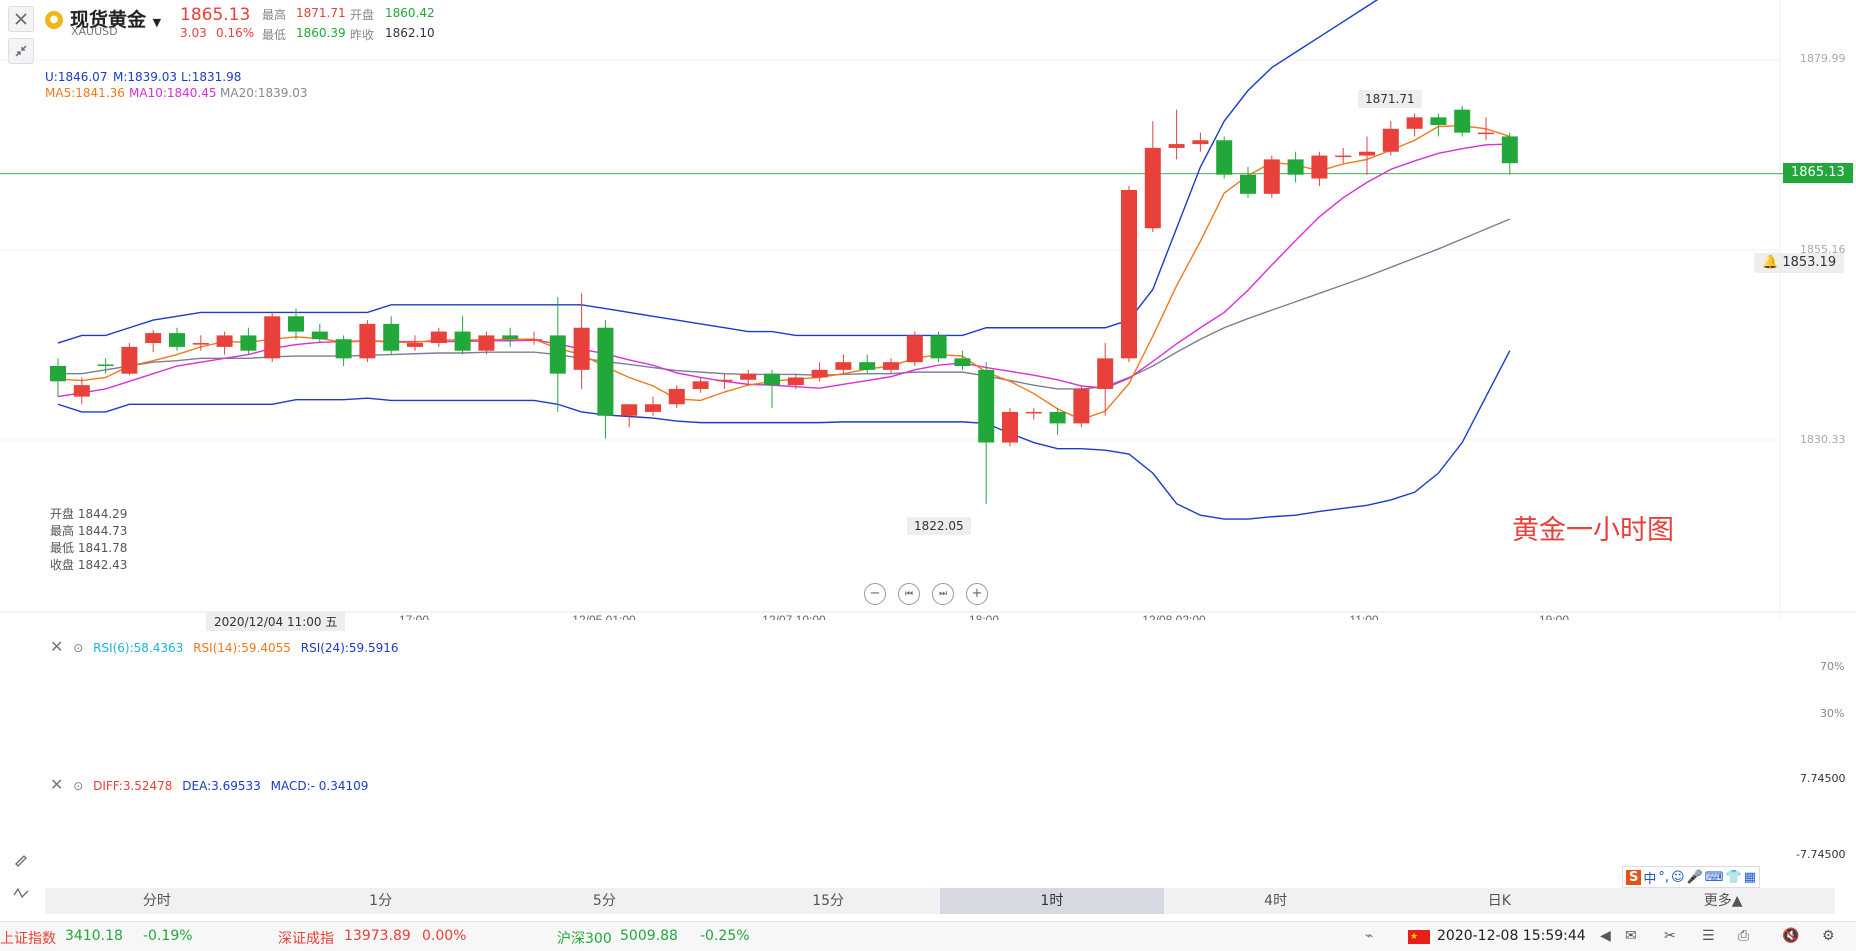  Describe the element at coordinates (909, 594) in the screenshot. I see `scroll-left-button: ⏮` at that location.